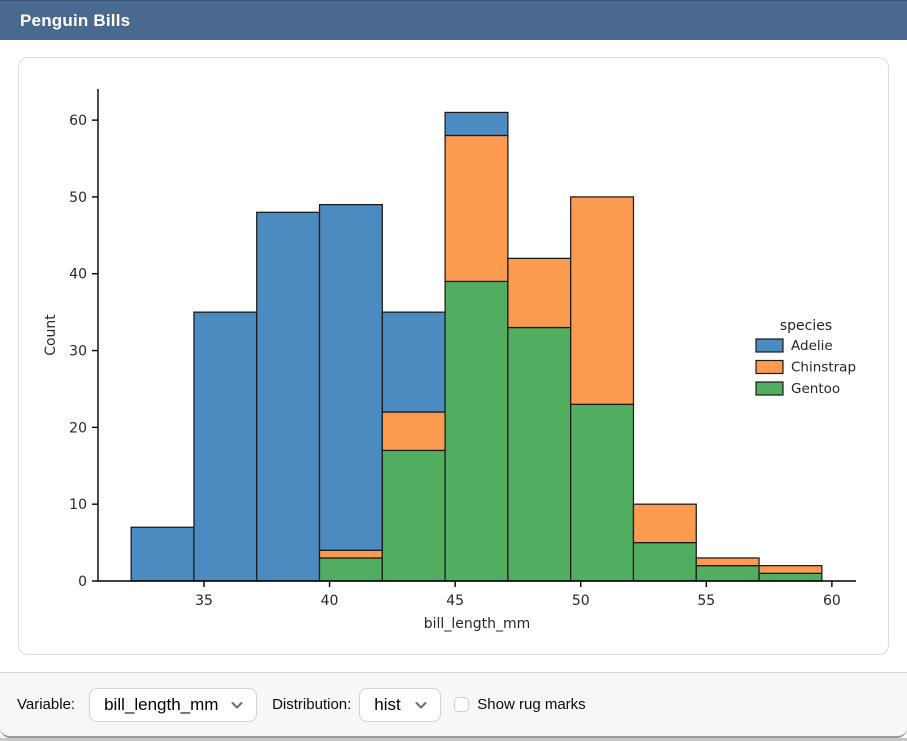 The width and height of the screenshot is (907, 741). What do you see at coordinates (78, 352) in the screenshot?
I see `svg-text: 30` at bounding box center [78, 352].